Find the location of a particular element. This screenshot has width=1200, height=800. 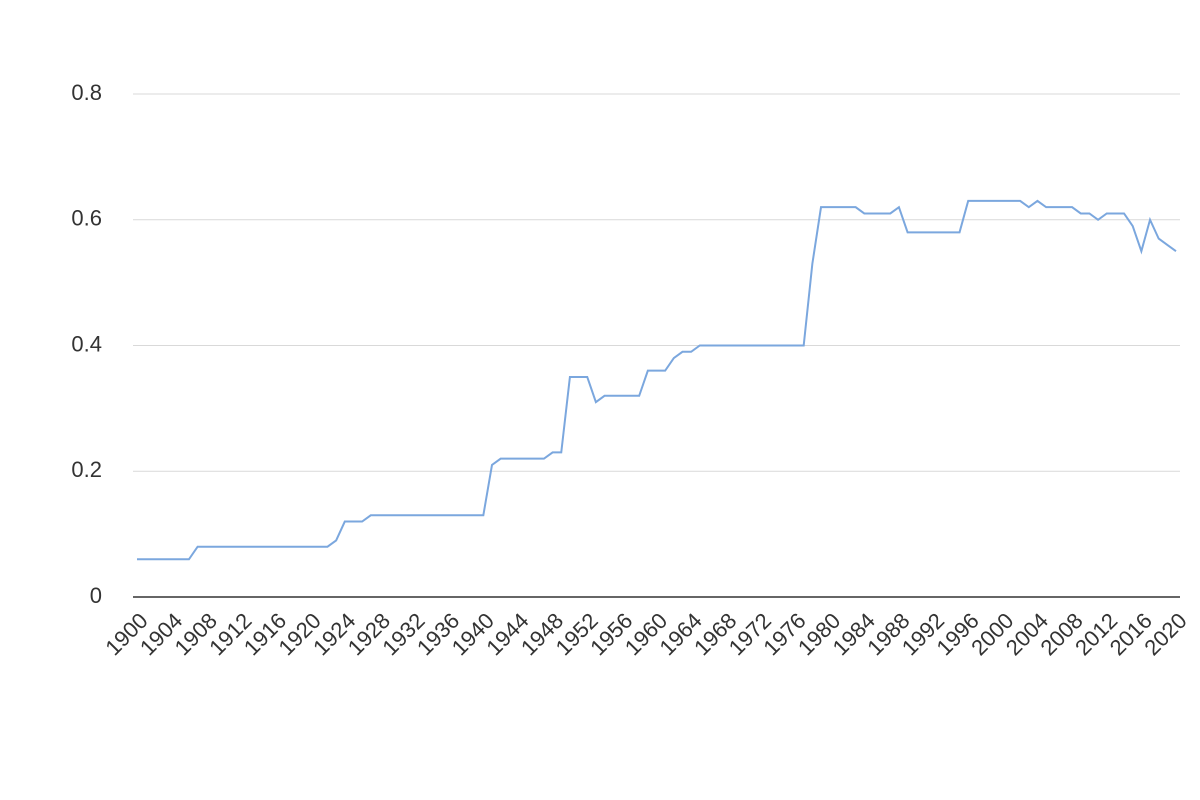

y-tick-label: 0.4 is located at coordinates (86, 343).